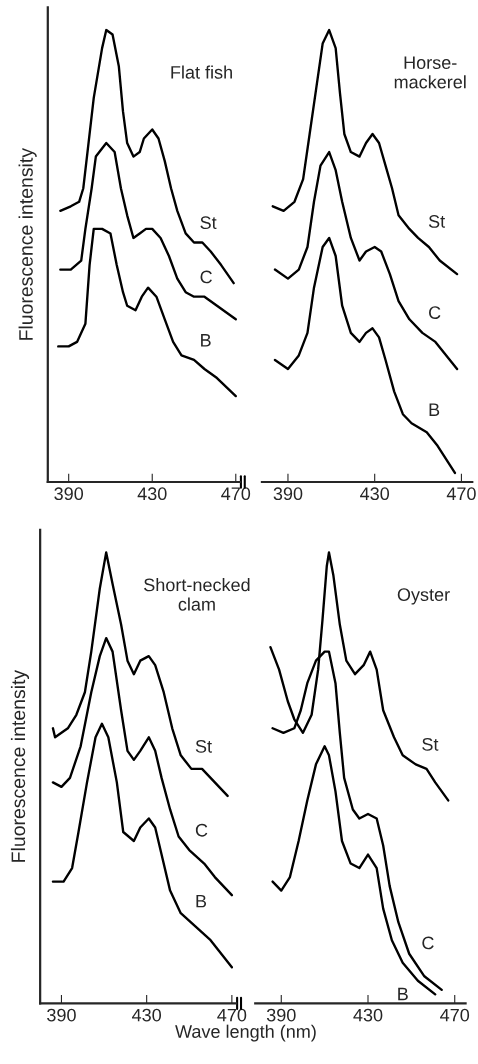 This screenshot has height=1064, width=478. I want to click on text: Short-necked clam, so click(197, 594).